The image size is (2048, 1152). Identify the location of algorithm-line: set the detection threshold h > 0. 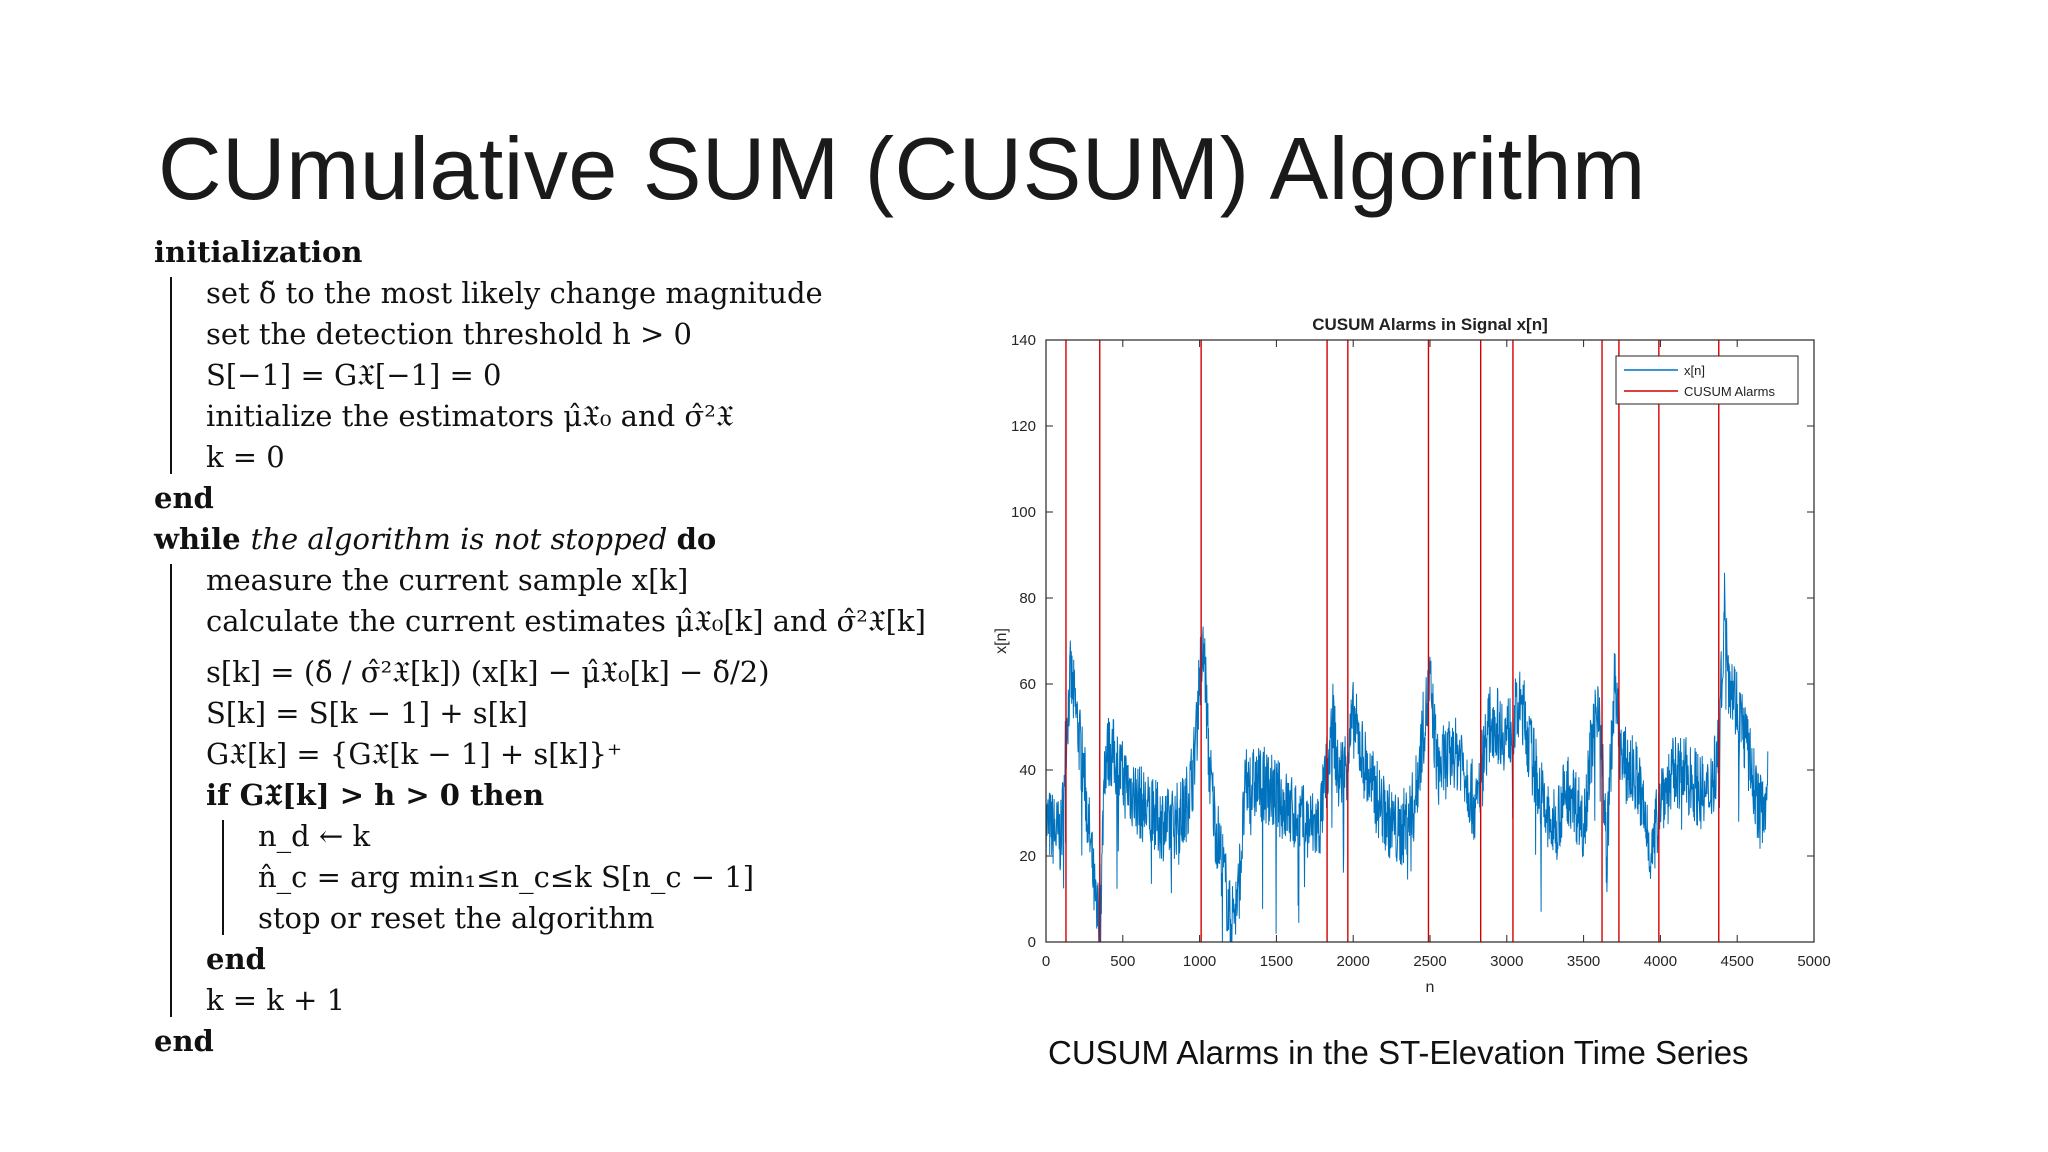
(449, 334).